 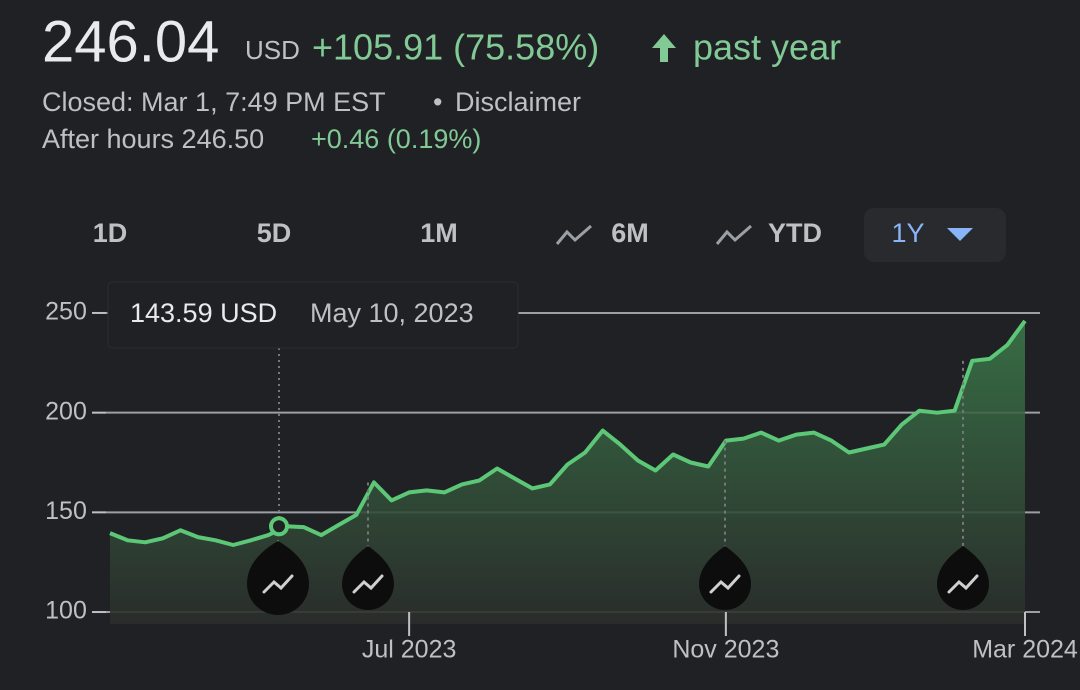 What do you see at coordinates (130, 41) in the screenshot?
I see `price: 246.04` at bounding box center [130, 41].